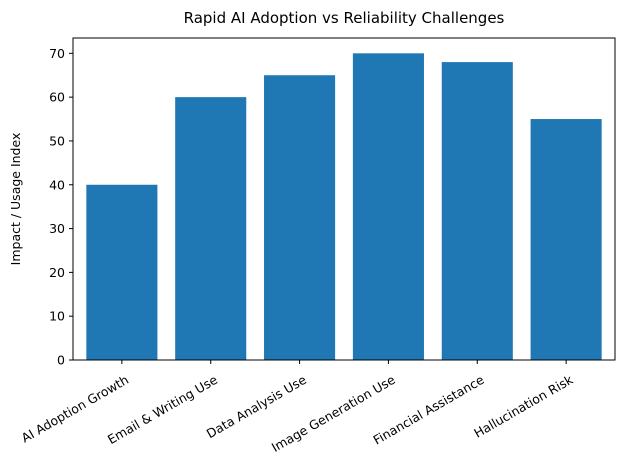 The width and height of the screenshot is (626, 470). What do you see at coordinates (566, 239) in the screenshot?
I see `bar-hallucination-risk` at bounding box center [566, 239].